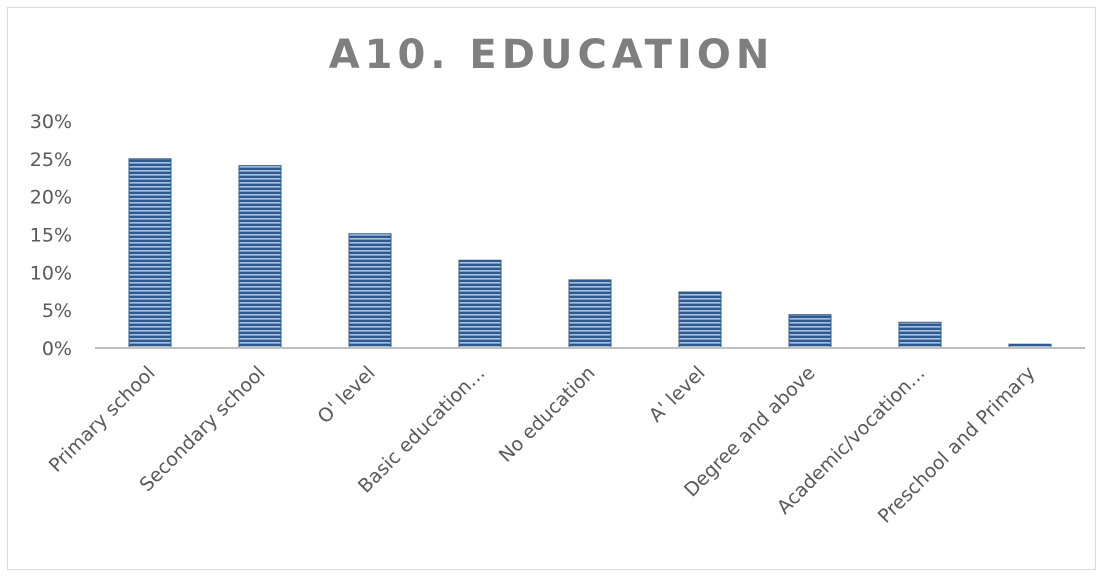 This screenshot has width=1103, height=577. What do you see at coordinates (677, 394) in the screenshot?
I see `x-category-label: A' level` at bounding box center [677, 394].